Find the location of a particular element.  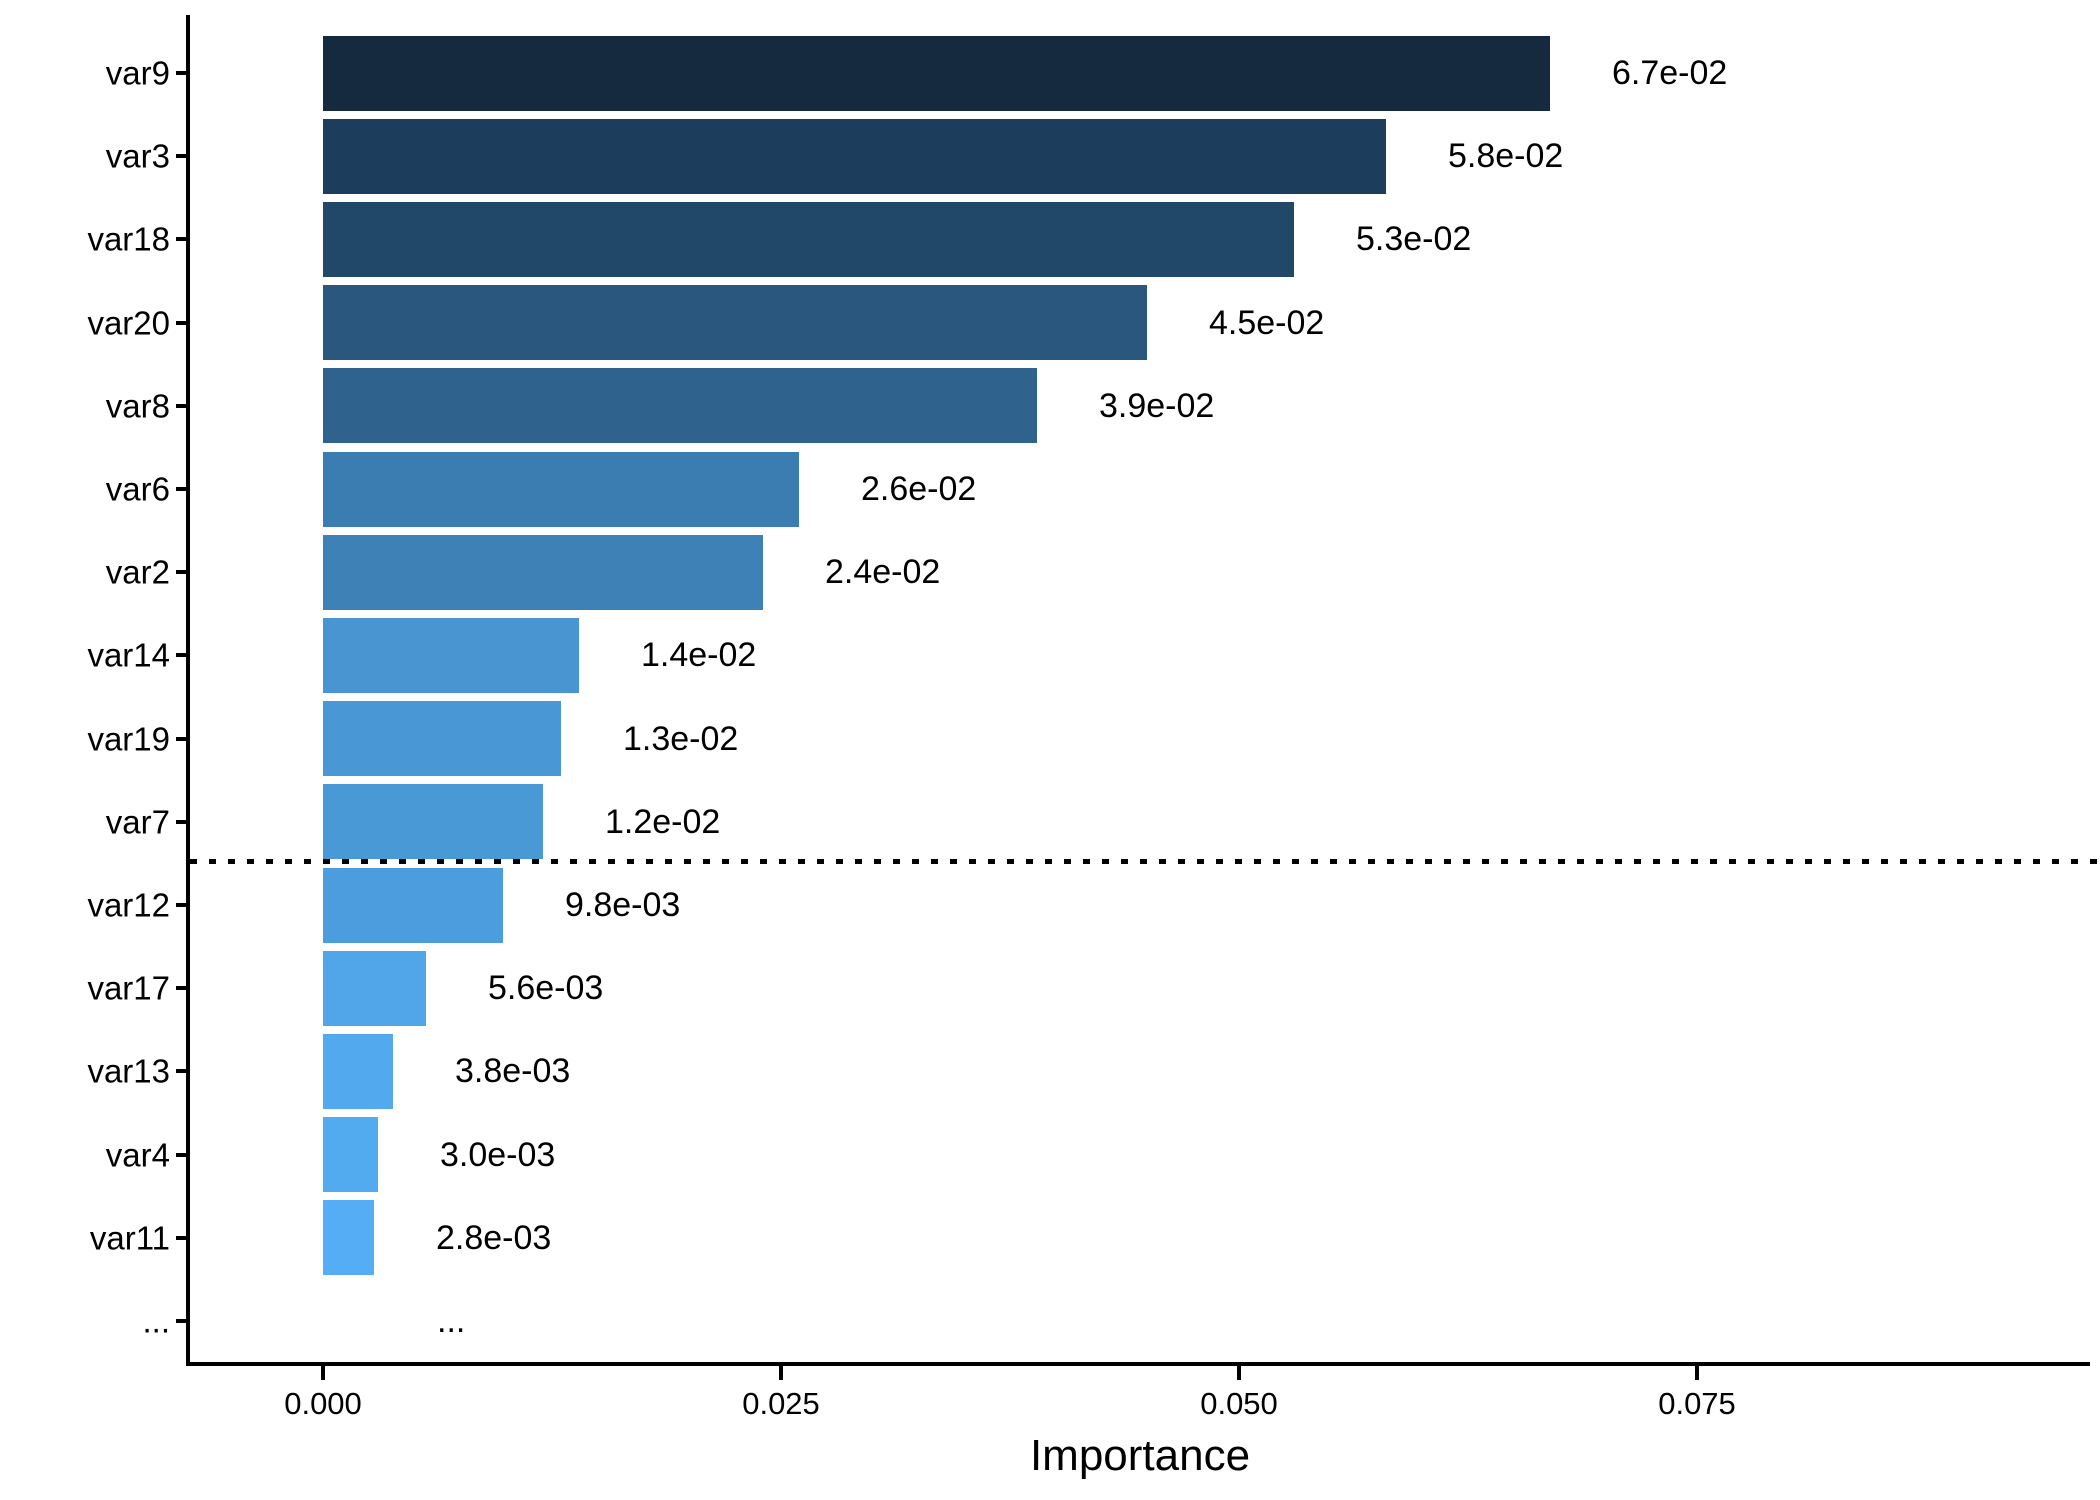

bar-value-label: 2.6e-02 is located at coordinates (919, 489).